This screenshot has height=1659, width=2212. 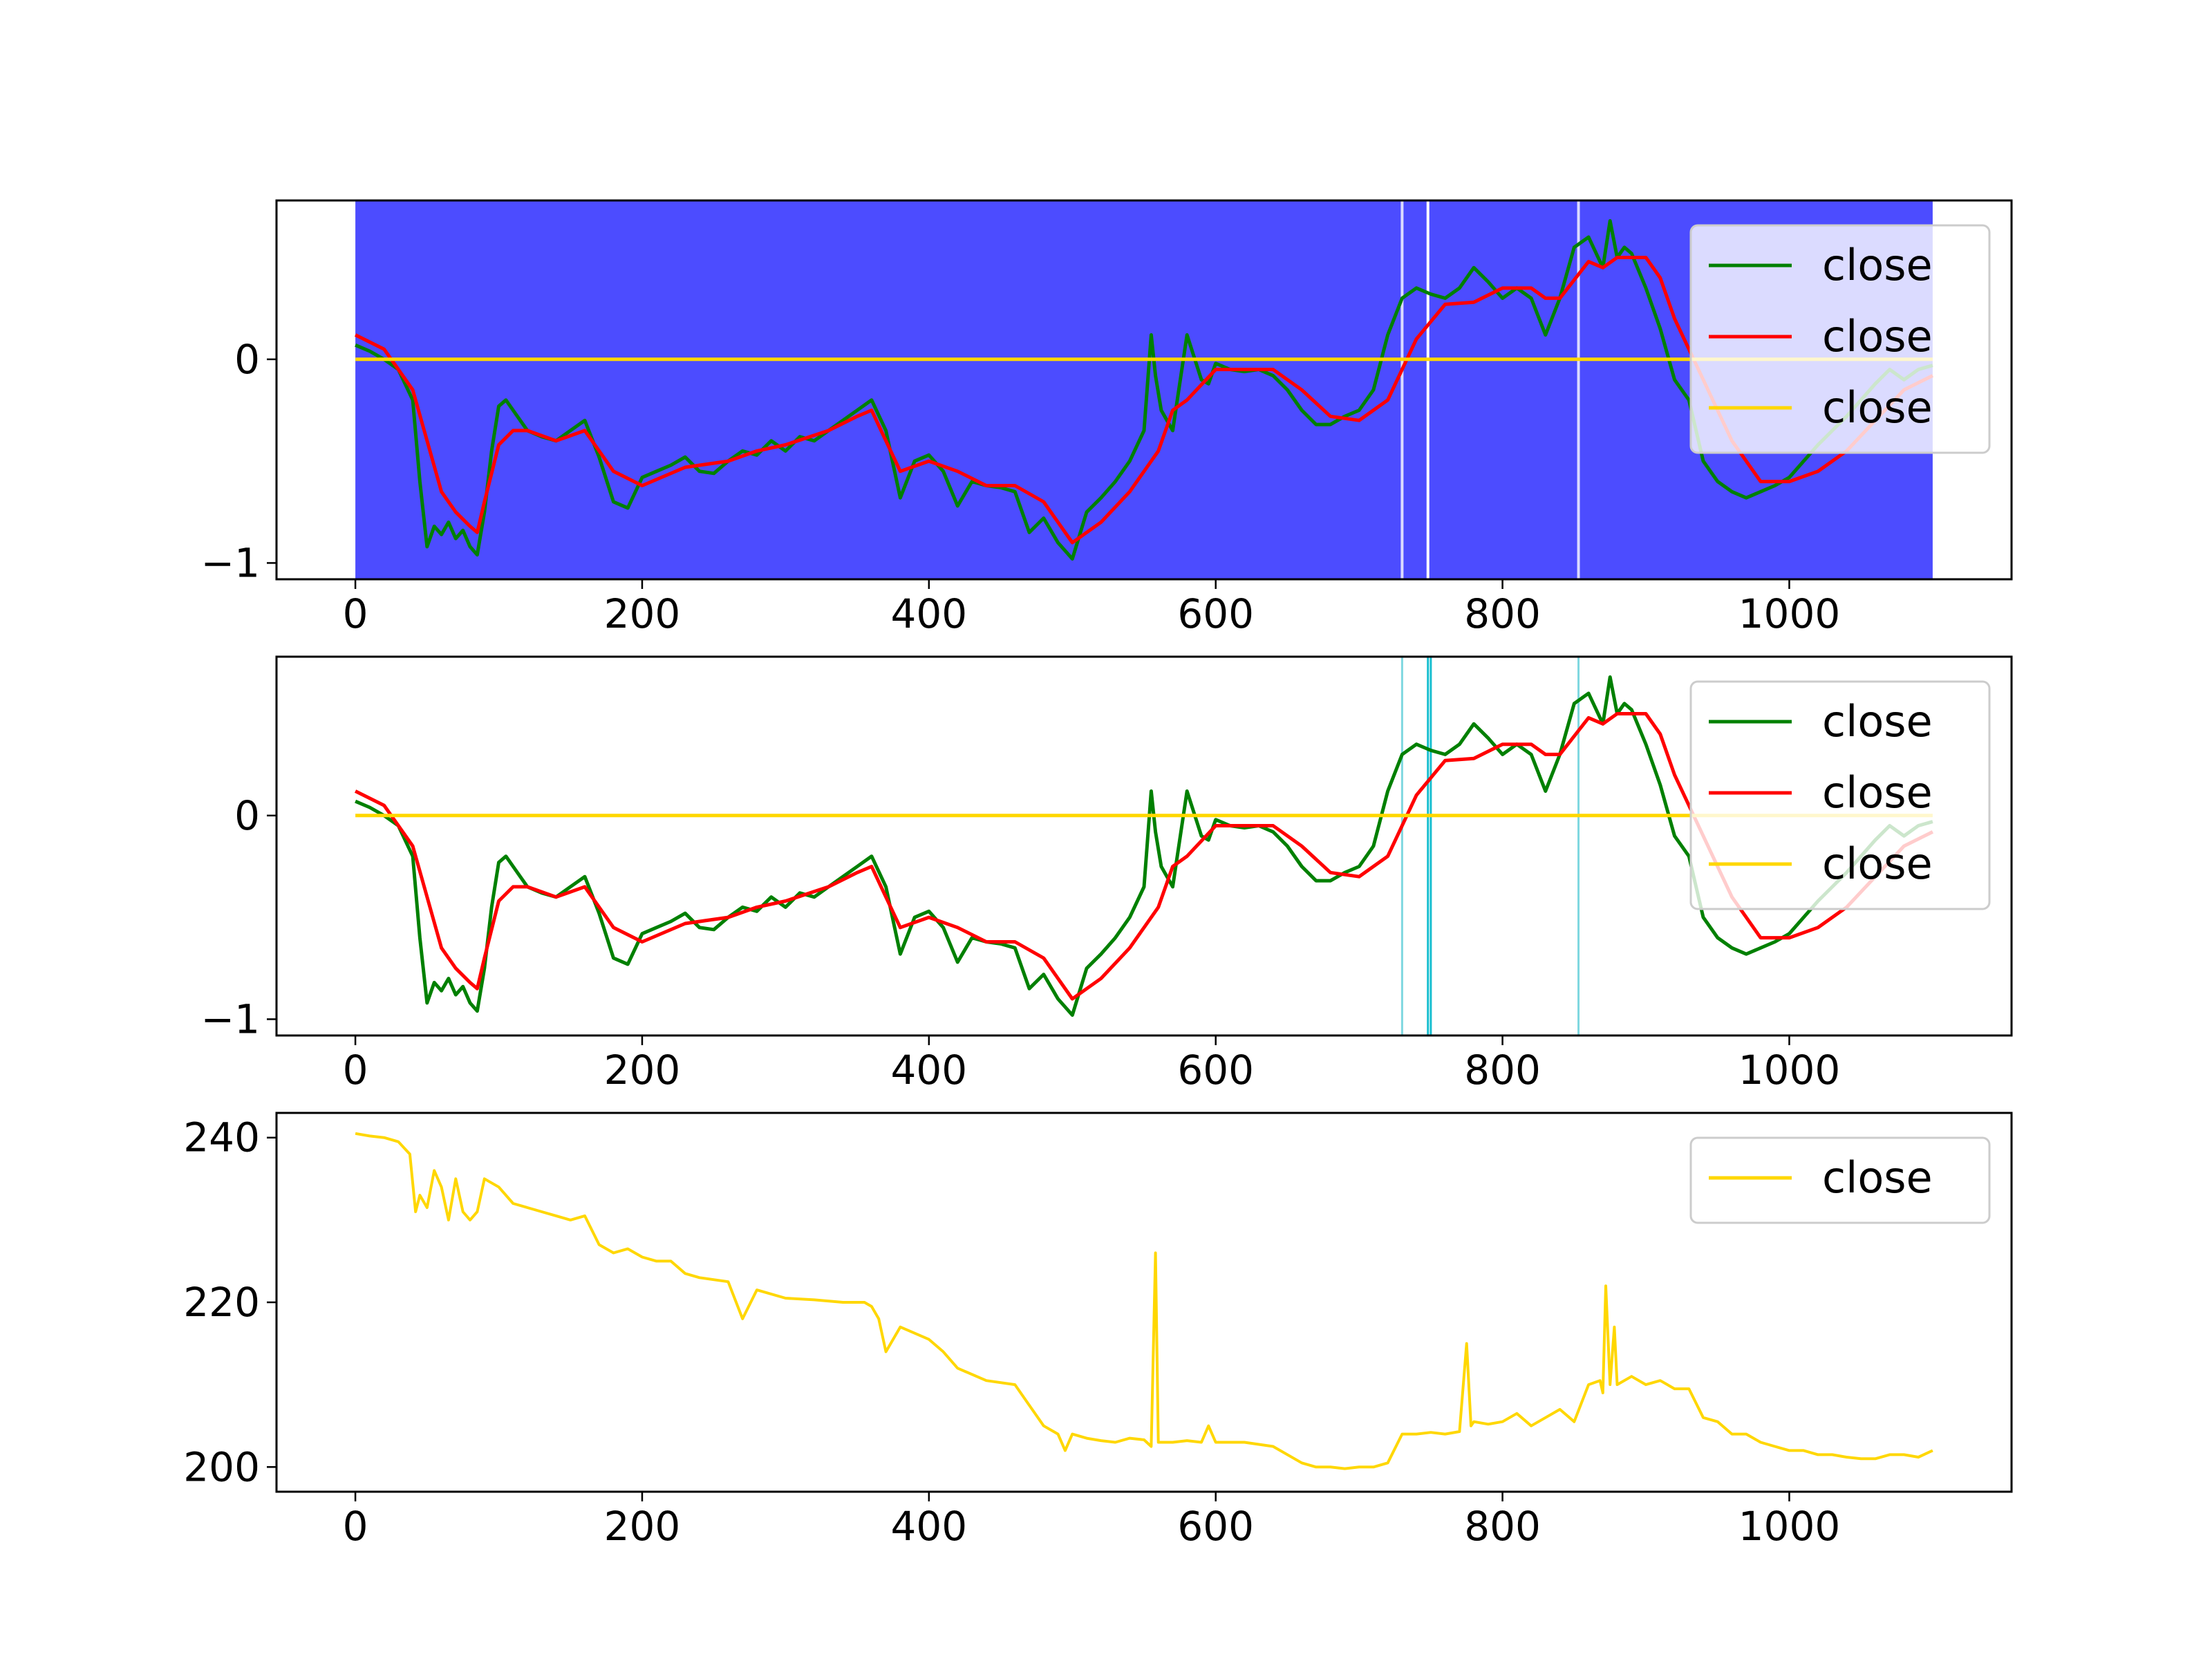 What do you see at coordinates (222, 1466) in the screenshot?
I see `y-tick-label: 200` at bounding box center [222, 1466].